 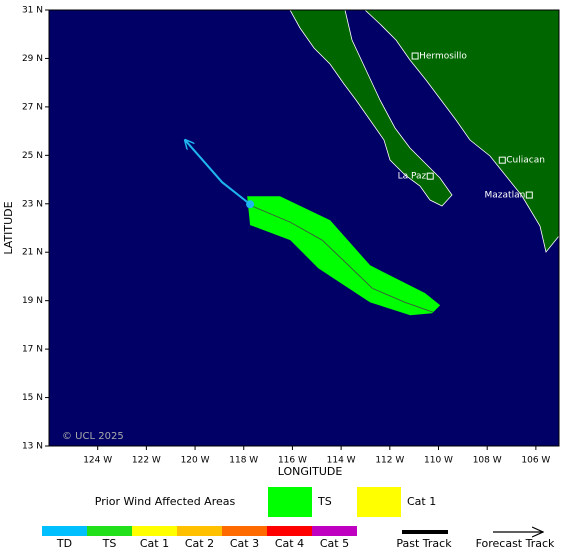 I want to click on storm-position, so click(x=250, y=204).